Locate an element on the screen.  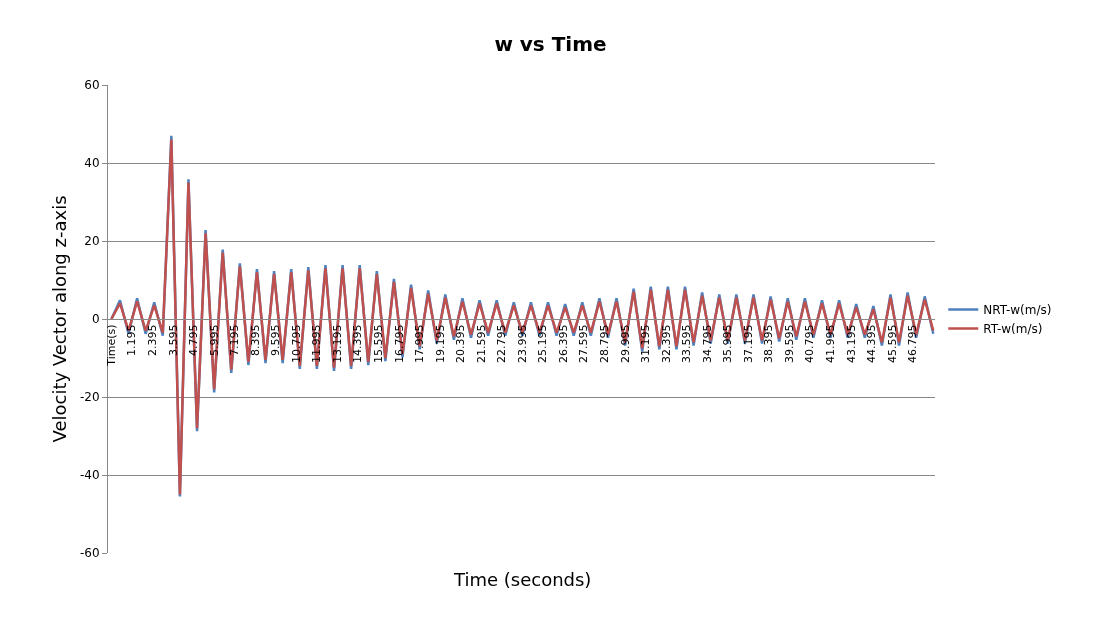
legend-label: RT-w(m/s) is located at coordinates (1013, 329).